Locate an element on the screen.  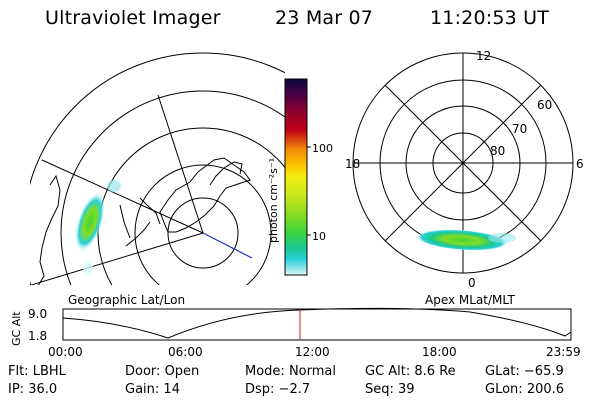
geographic-label: Geographic Lat/Lon is located at coordinates (127, 300).